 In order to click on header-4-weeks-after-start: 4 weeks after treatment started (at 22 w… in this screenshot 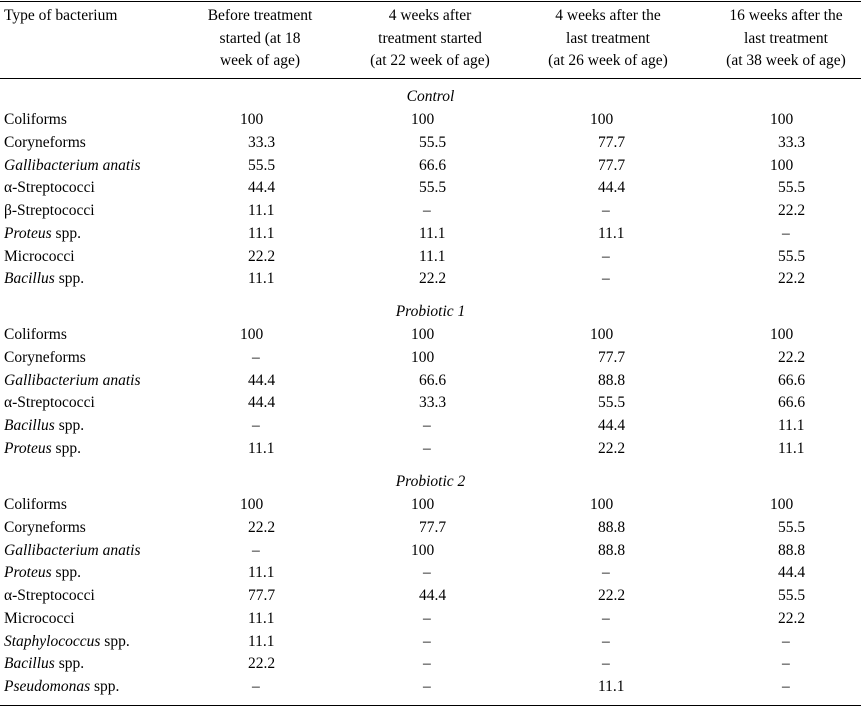, I will do `click(430, 38)`.